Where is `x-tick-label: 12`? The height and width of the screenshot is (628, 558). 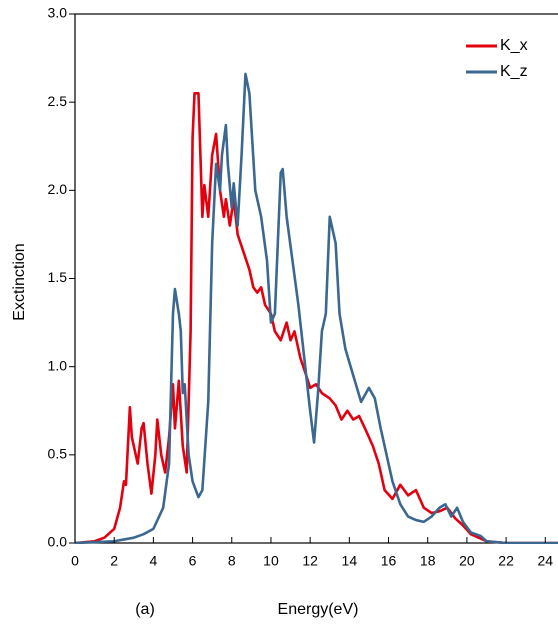
x-tick-label: 12 is located at coordinates (310, 561).